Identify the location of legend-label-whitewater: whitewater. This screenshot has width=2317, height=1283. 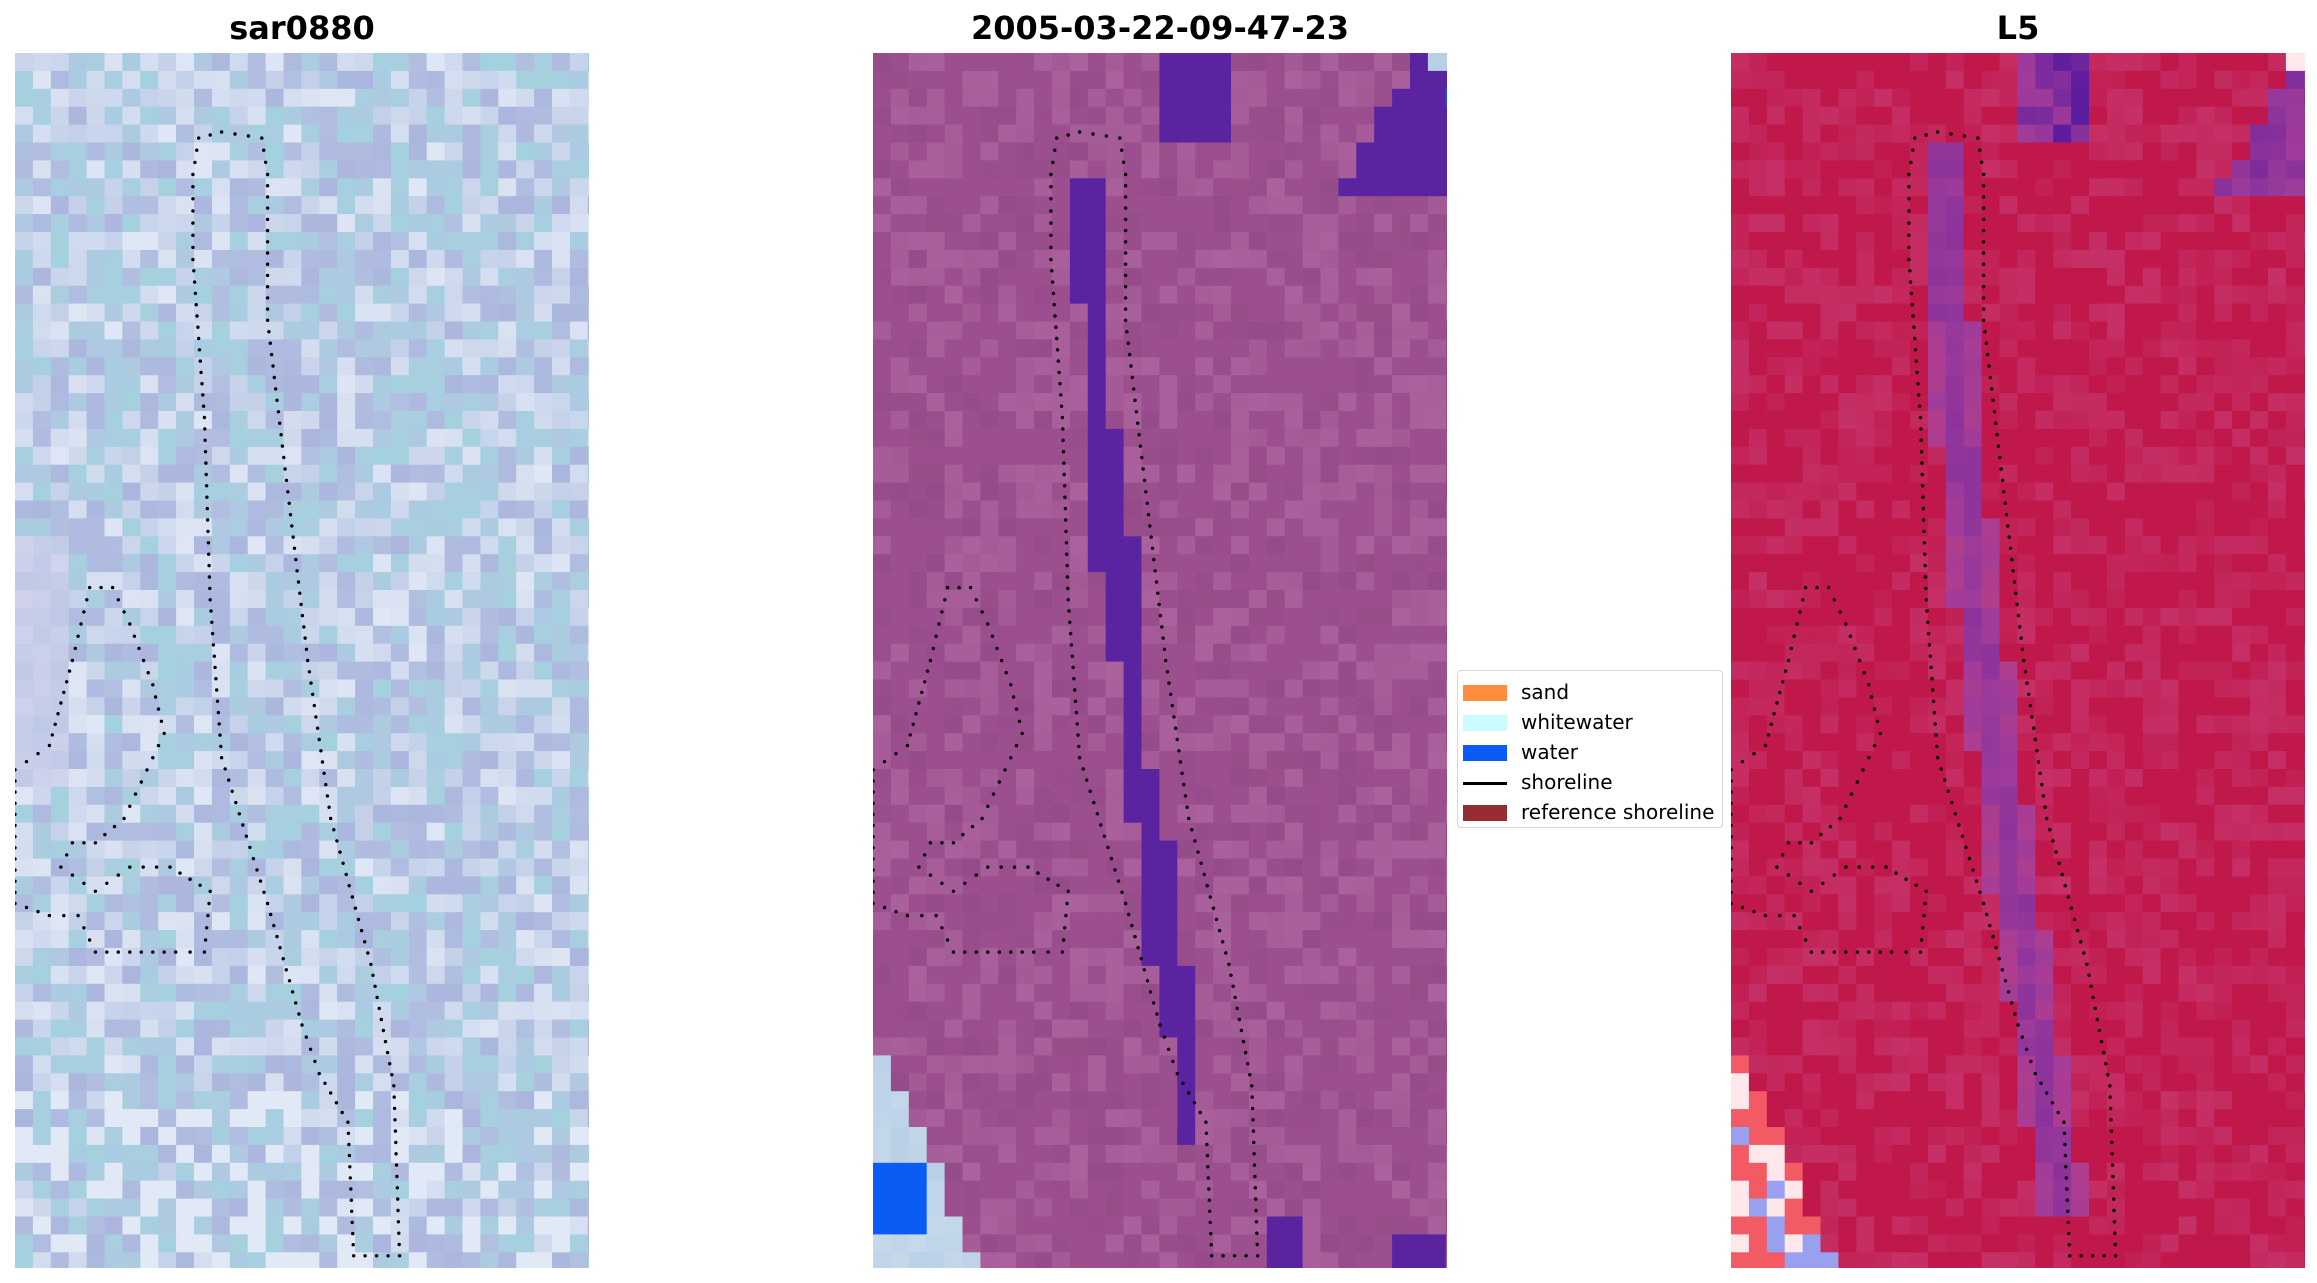
(1577, 722).